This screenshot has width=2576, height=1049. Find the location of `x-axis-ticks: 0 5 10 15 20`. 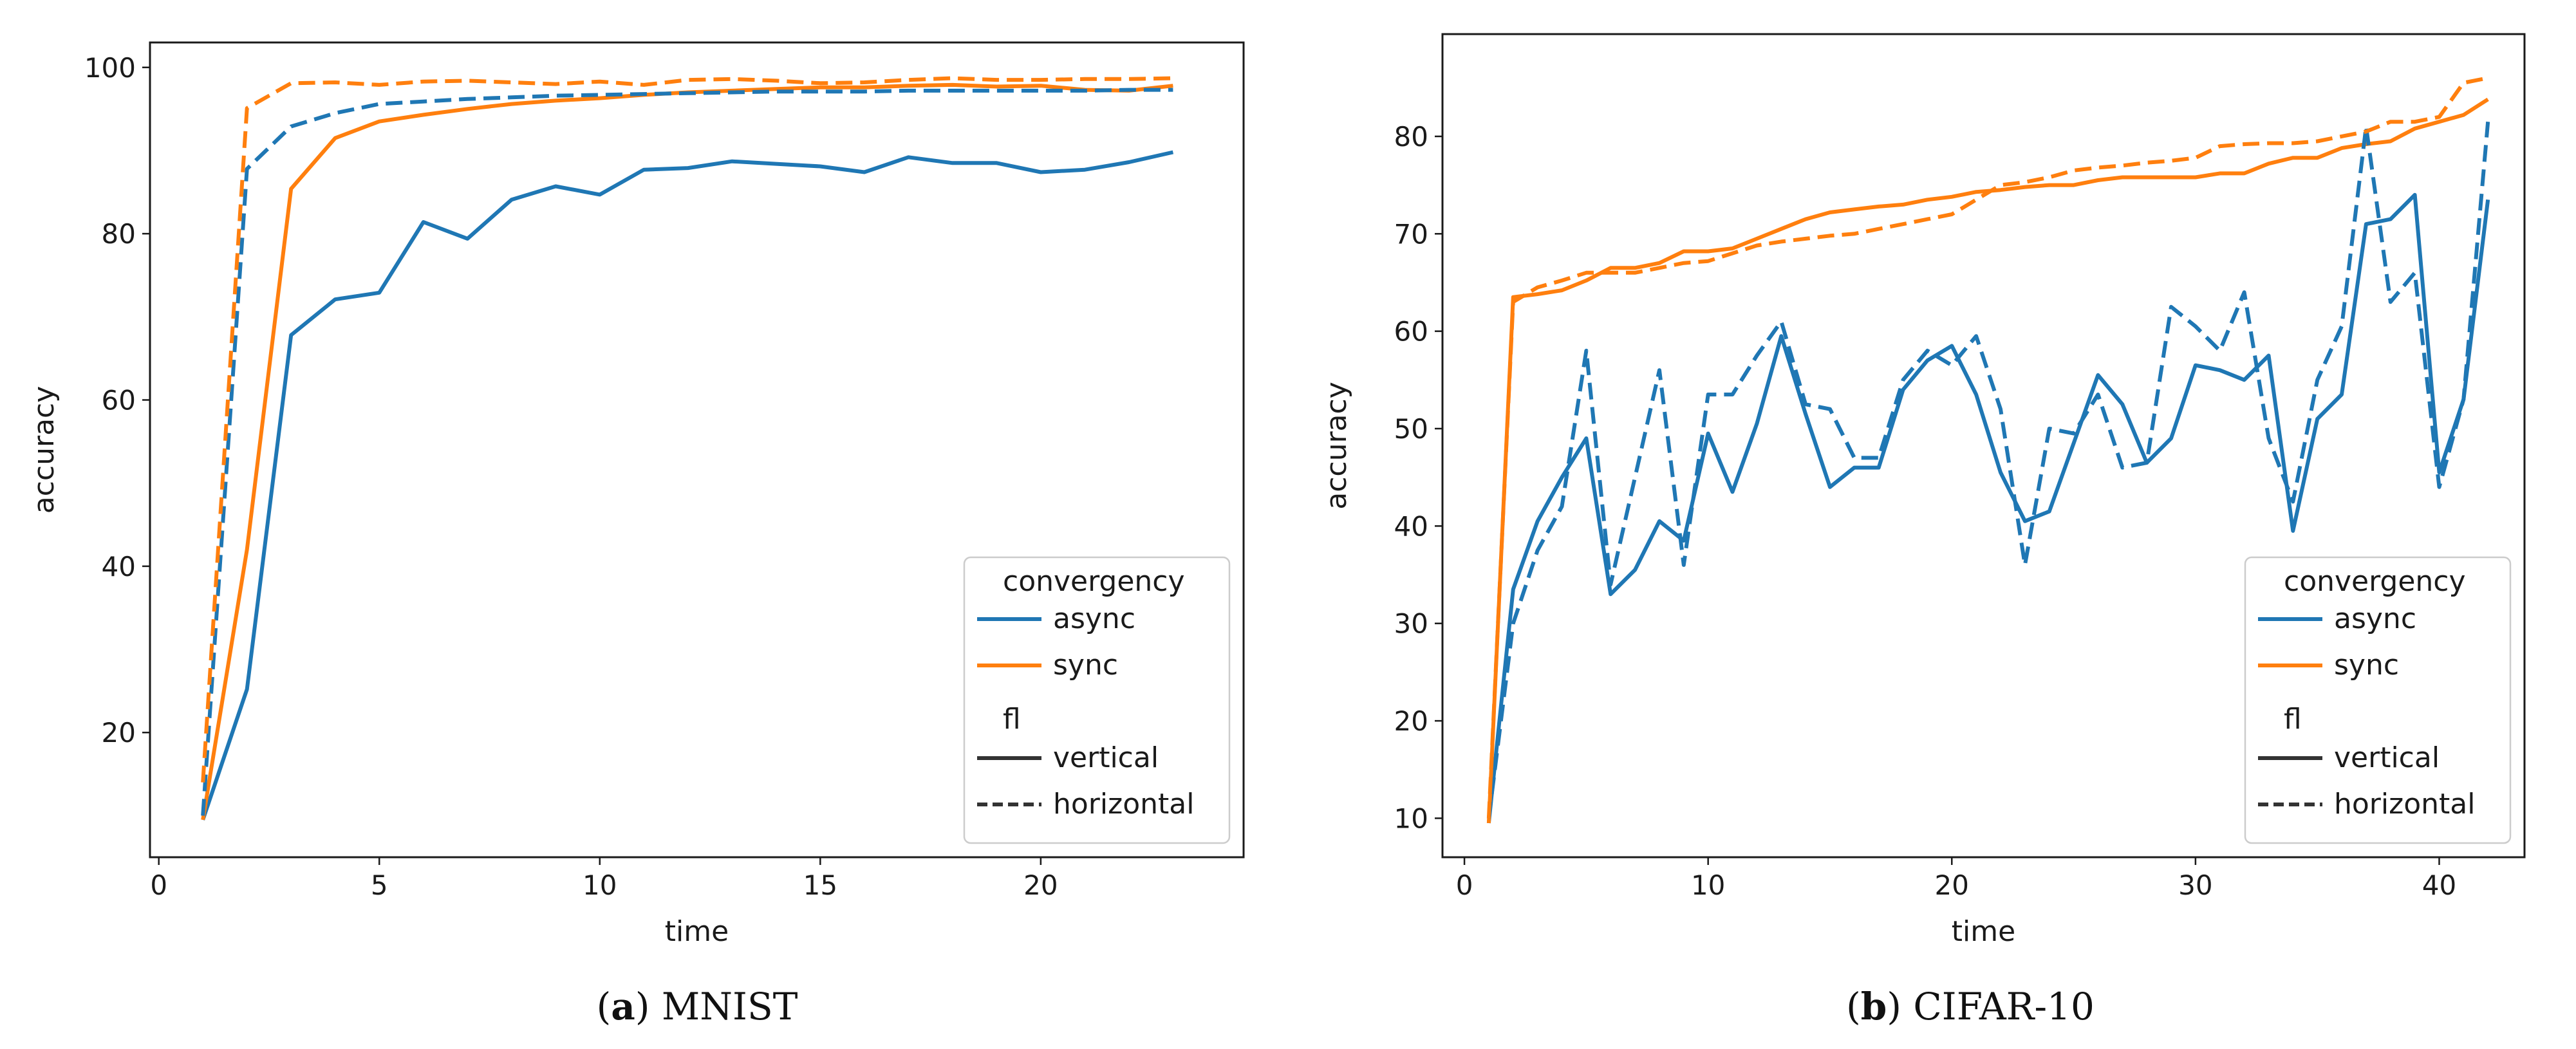

x-axis-ticks: 0 5 10 15 20 is located at coordinates (604, 879).